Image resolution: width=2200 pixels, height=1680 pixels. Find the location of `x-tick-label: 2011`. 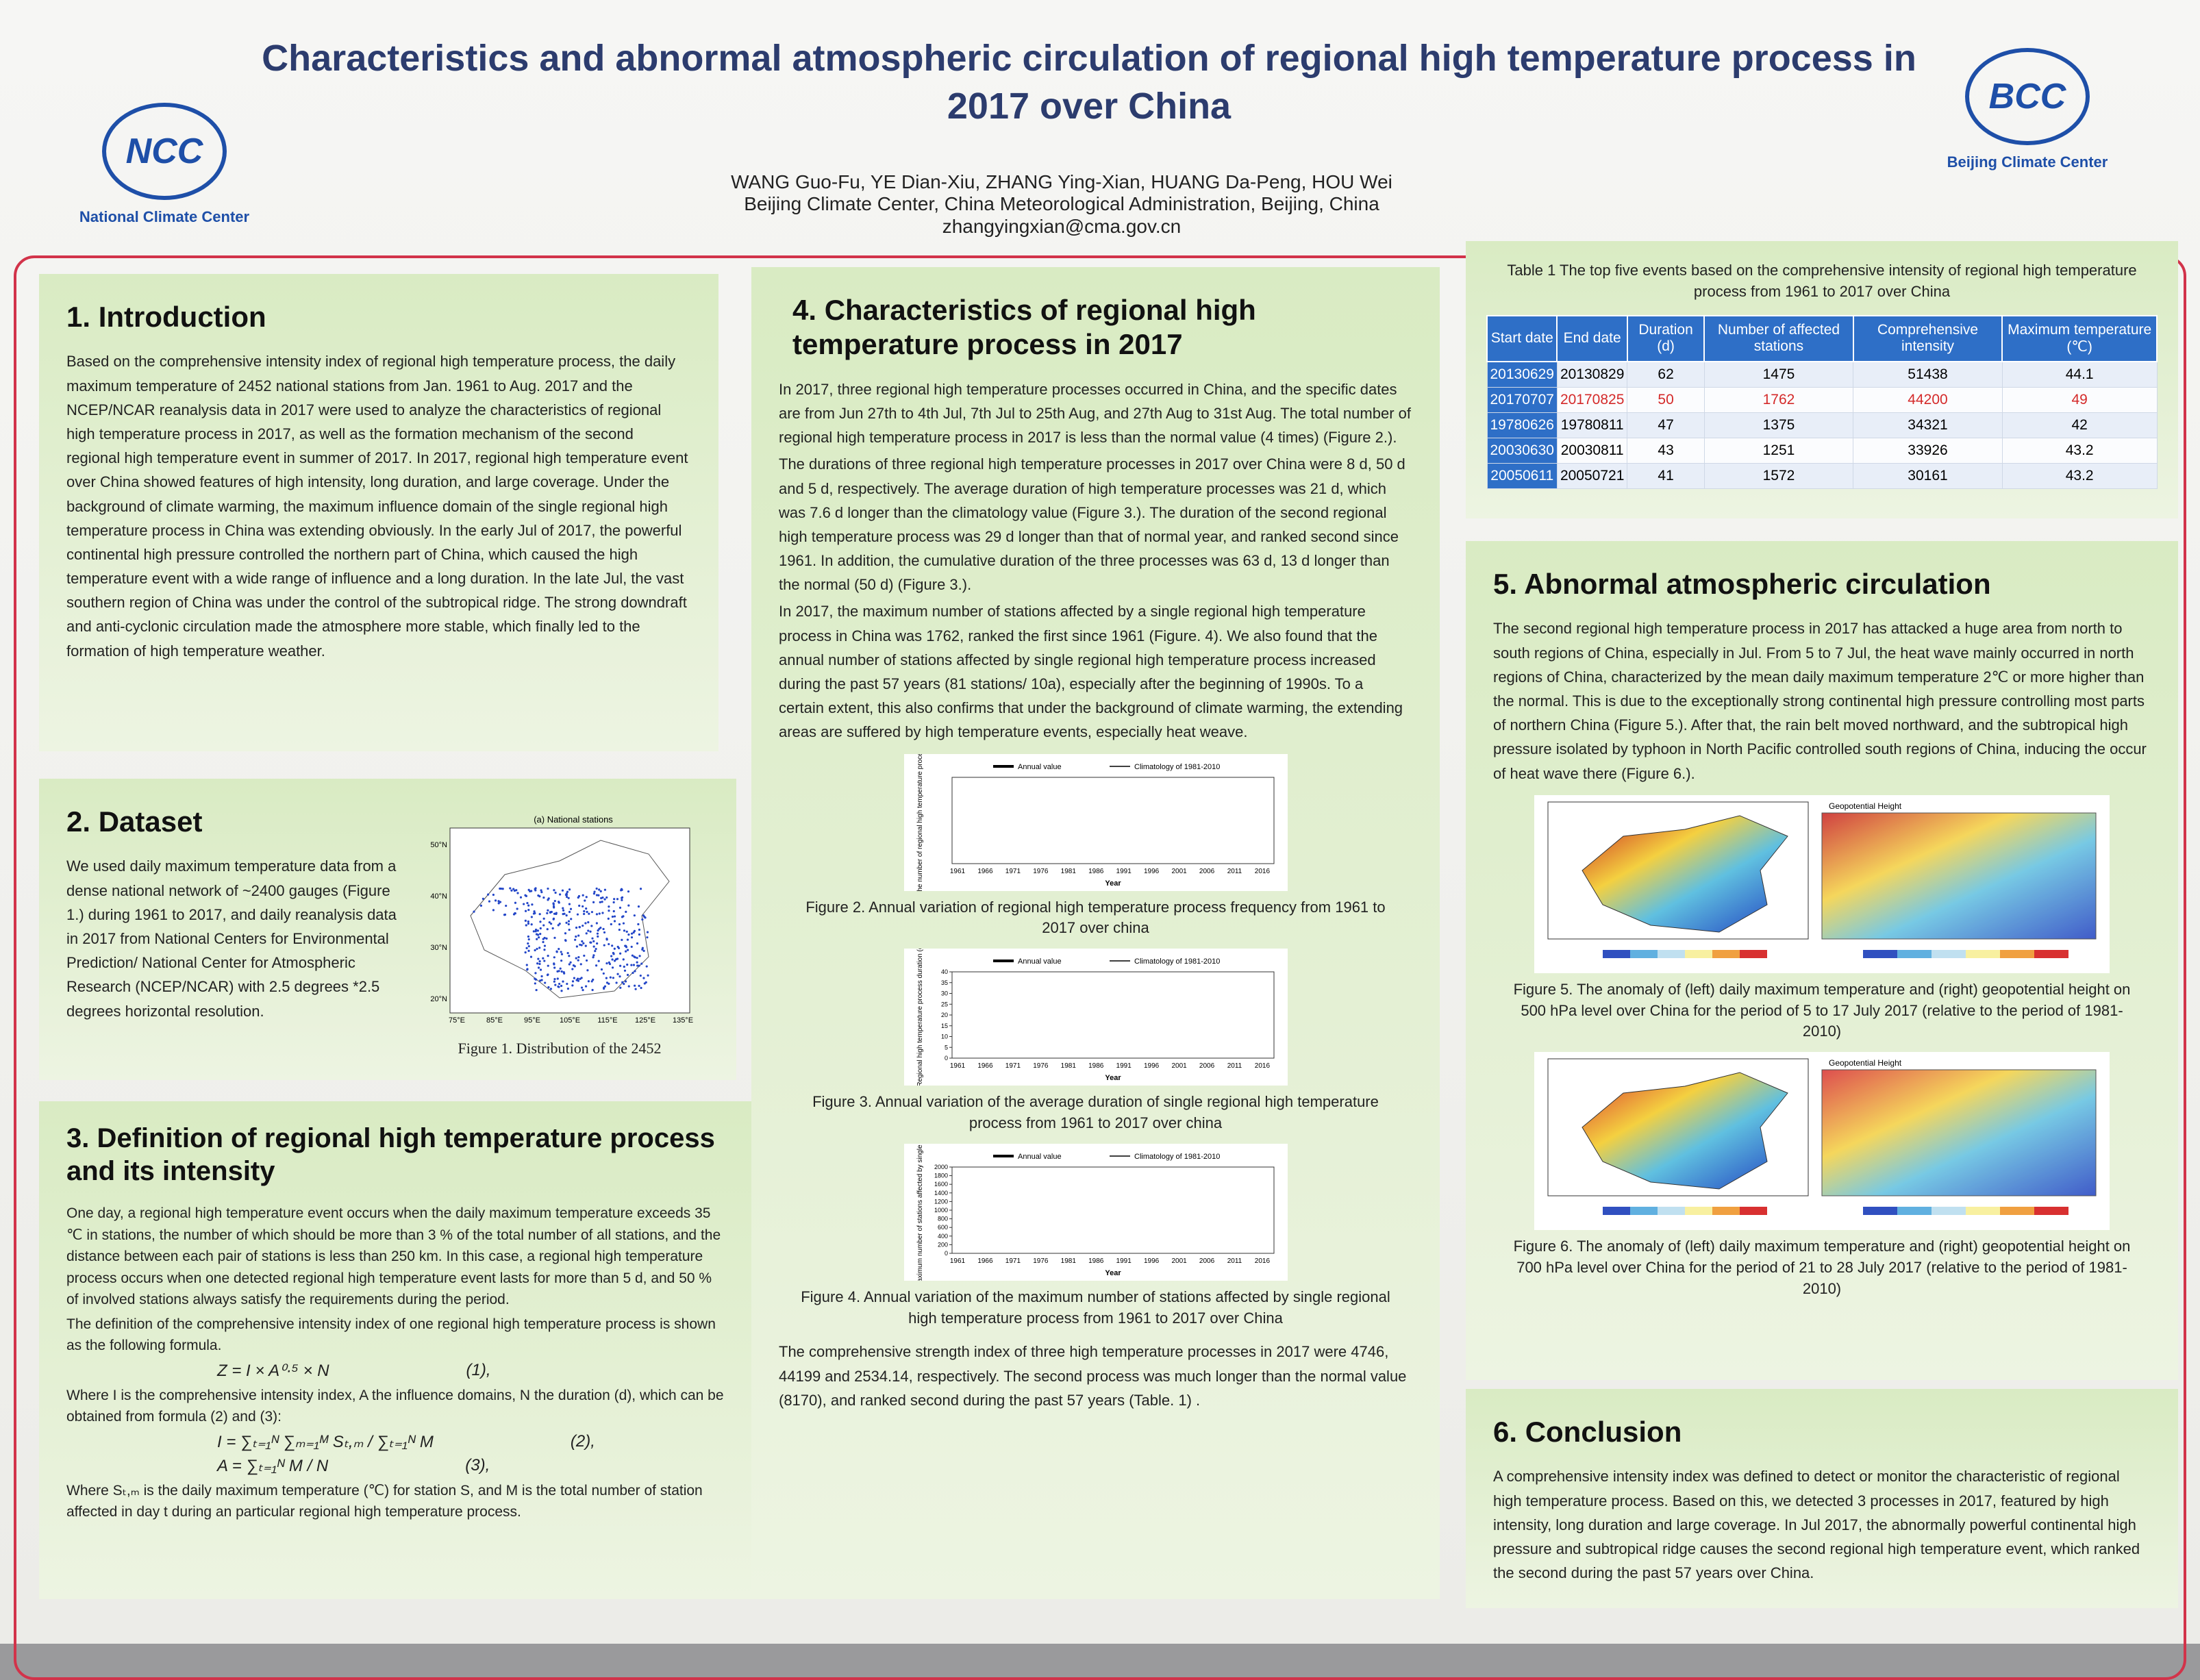

x-tick-label: 2011 is located at coordinates (1234, 1261).